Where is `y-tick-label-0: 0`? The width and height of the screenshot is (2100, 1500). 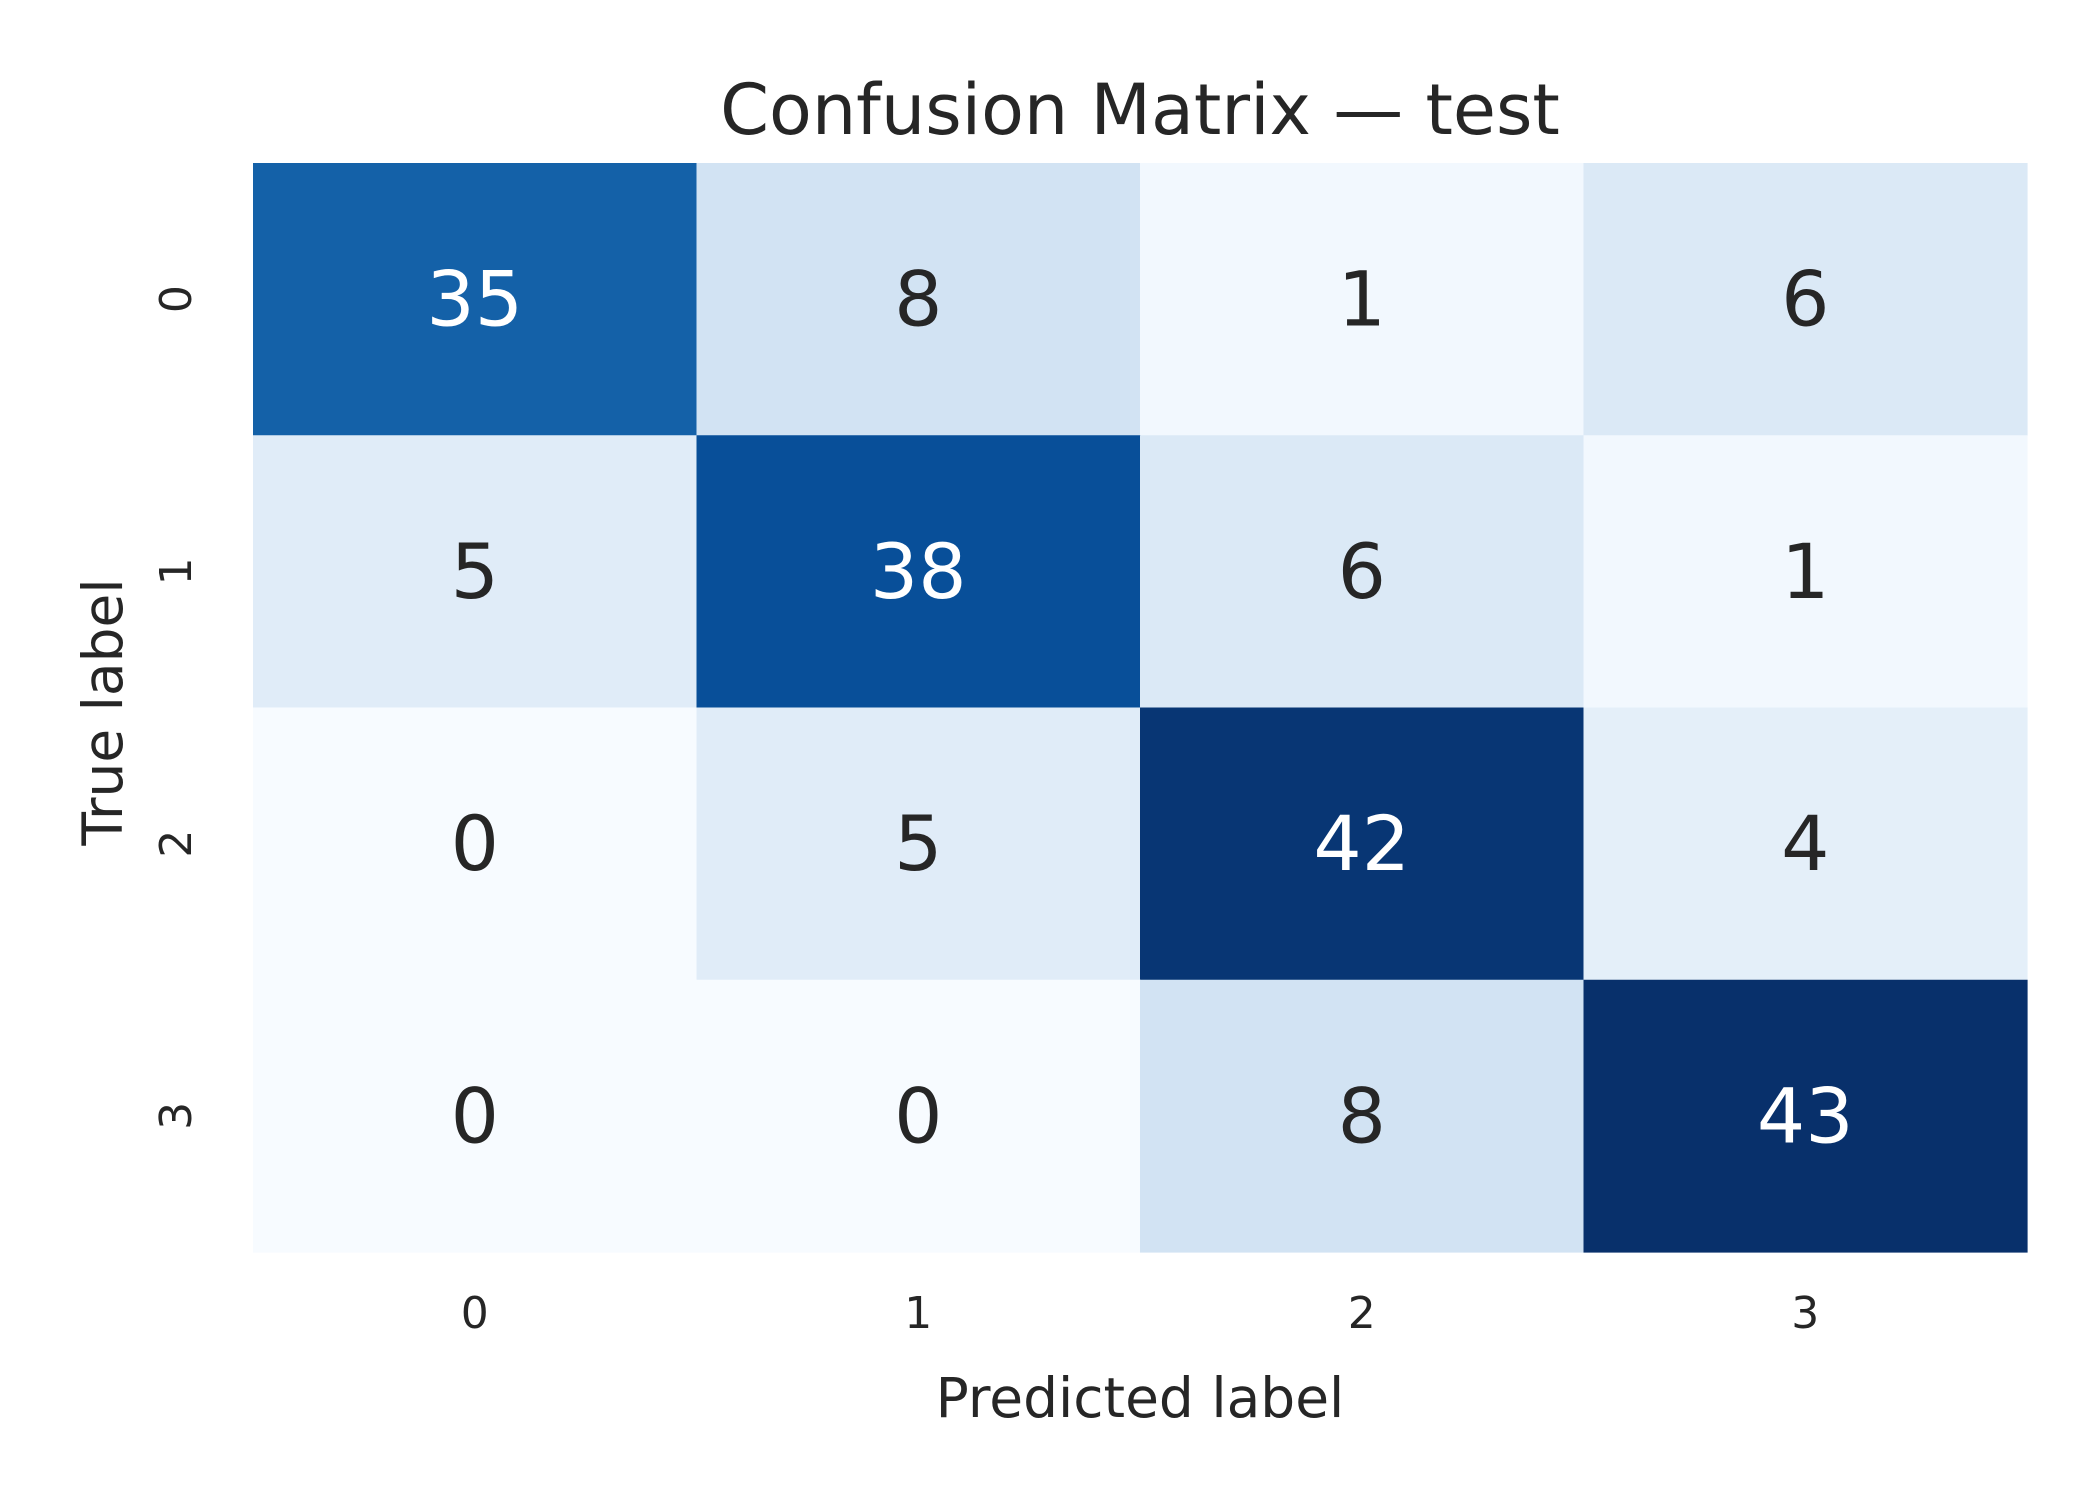
y-tick-label-0: 0 is located at coordinates (176, 299).